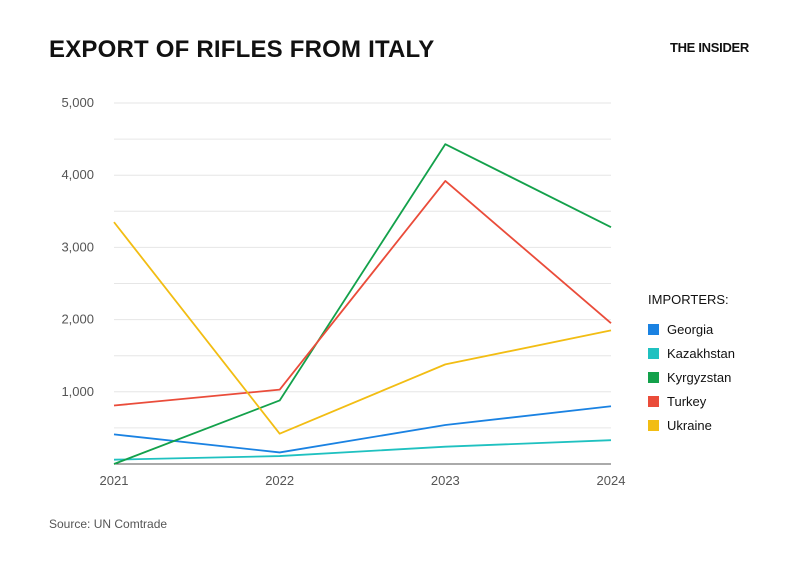 The width and height of the screenshot is (800, 571). What do you see at coordinates (687, 401) in the screenshot?
I see `legend-label: Turkey` at bounding box center [687, 401].